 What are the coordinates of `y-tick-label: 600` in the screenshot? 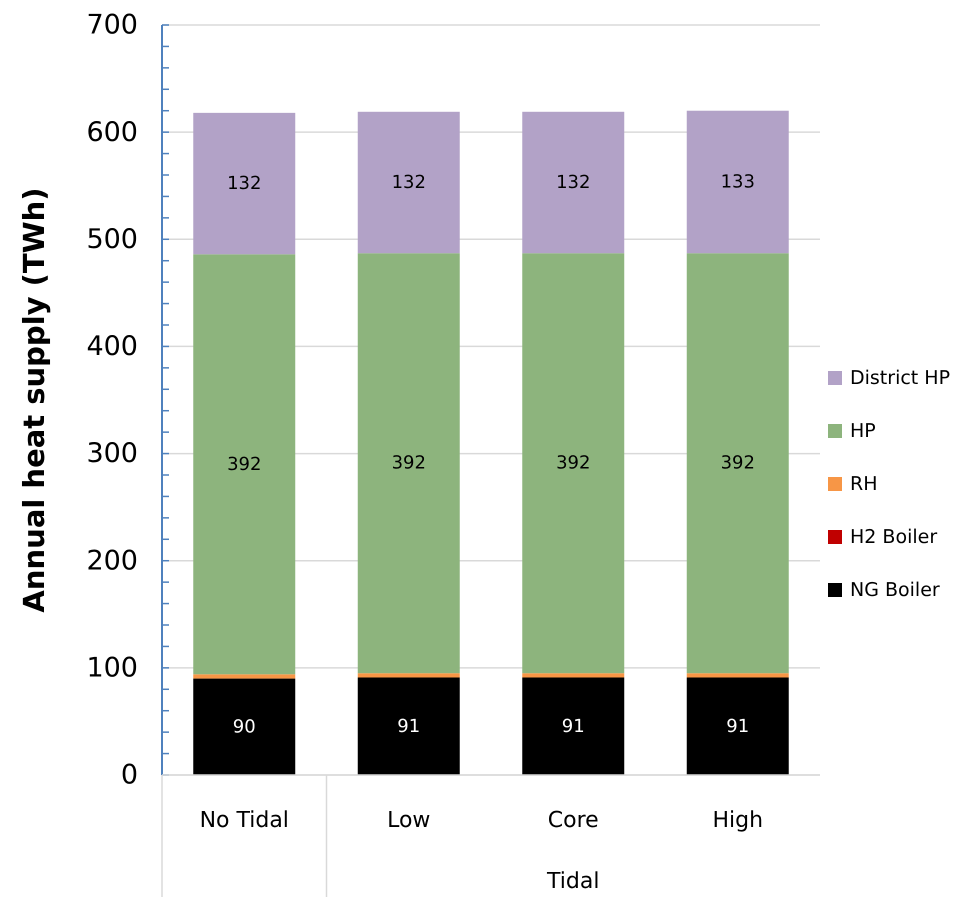 It's located at (112, 132).